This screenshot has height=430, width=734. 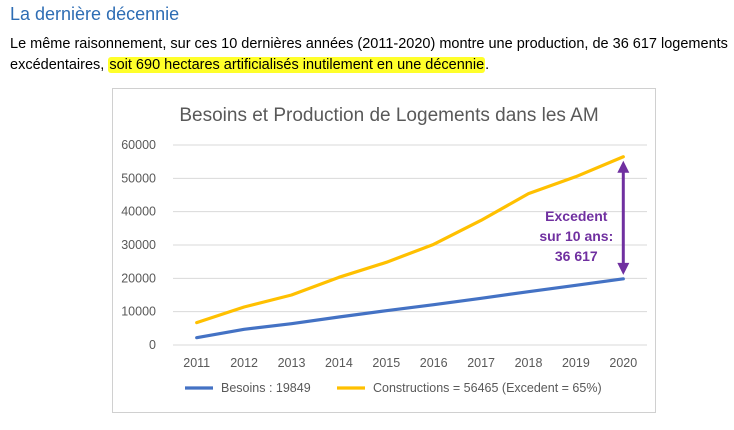 I want to click on y-tick-label: 30000, so click(x=138, y=245).